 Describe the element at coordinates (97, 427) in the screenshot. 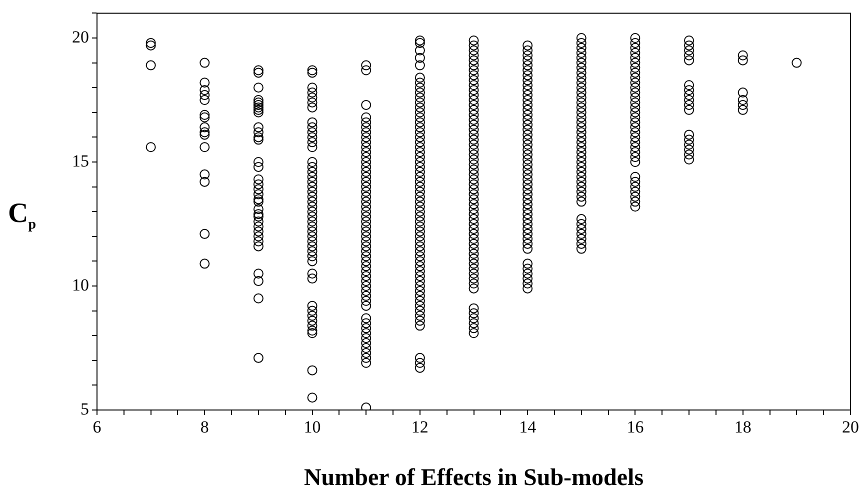

I see `x-tick-label: 6` at that location.